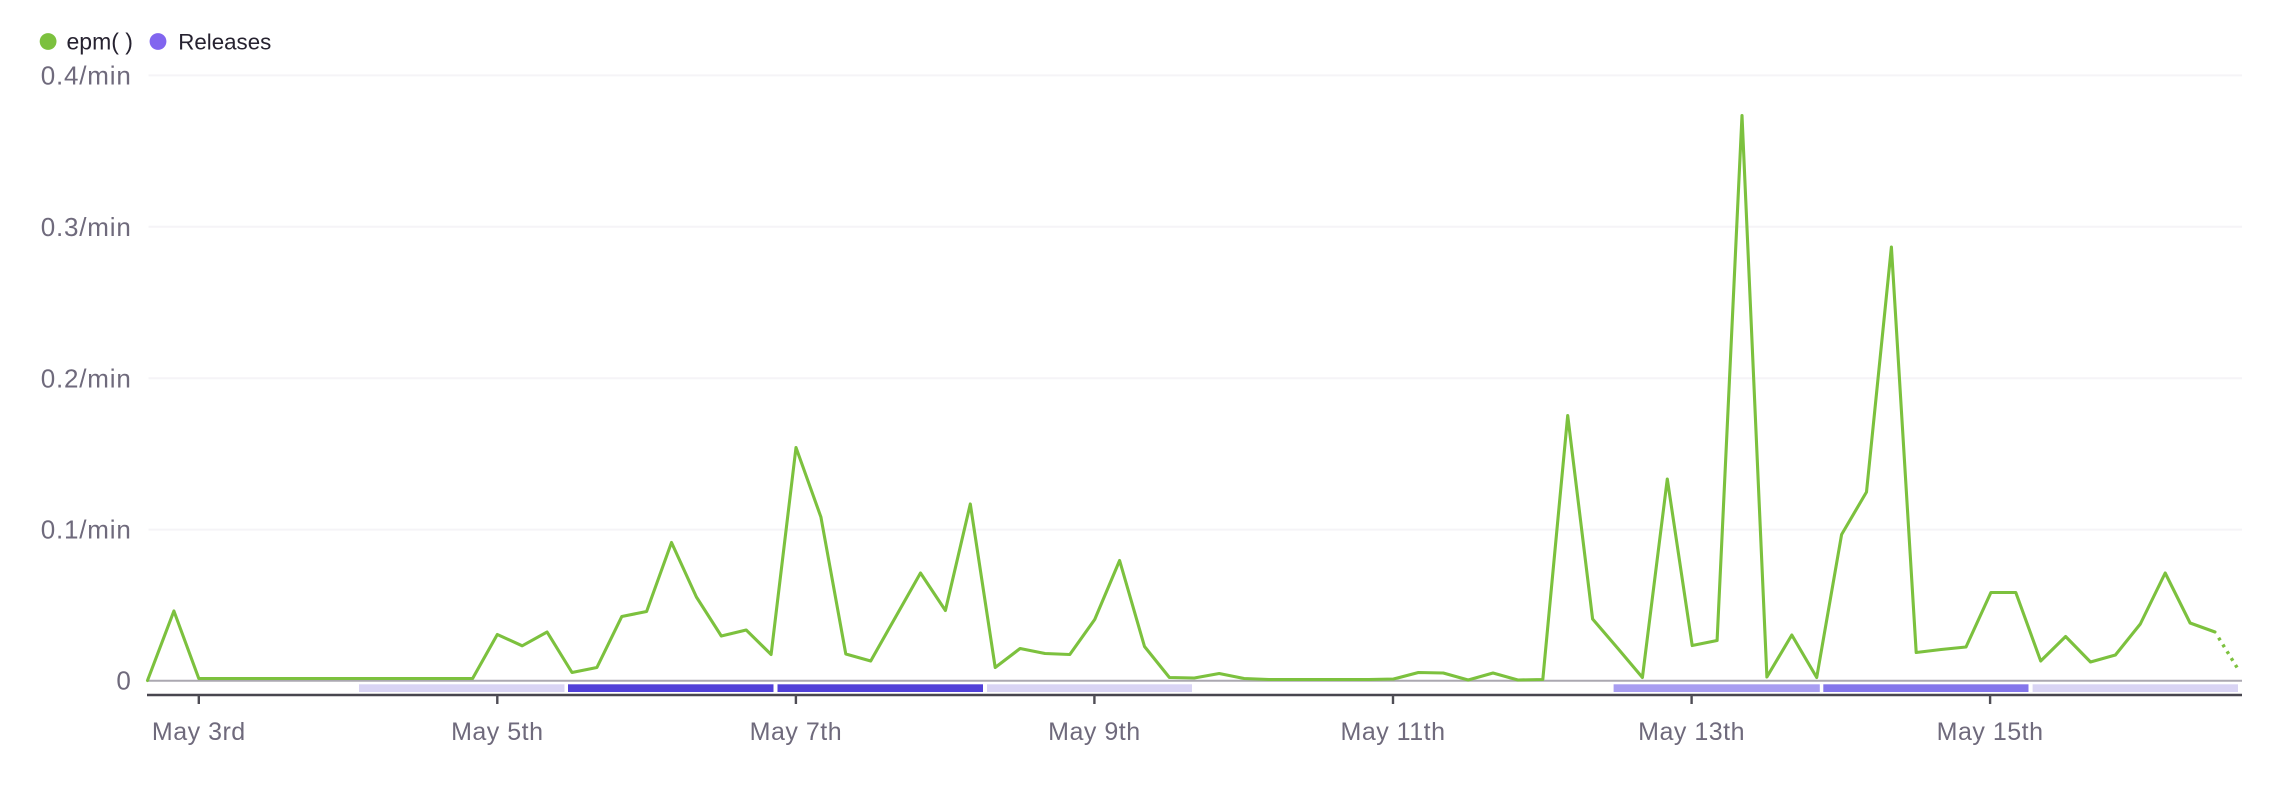 This screenshot has height=788, width=2280. Describe the element at coordinates (497, 732) in the screenshot. I see `svg-text: May 5th` at that location.